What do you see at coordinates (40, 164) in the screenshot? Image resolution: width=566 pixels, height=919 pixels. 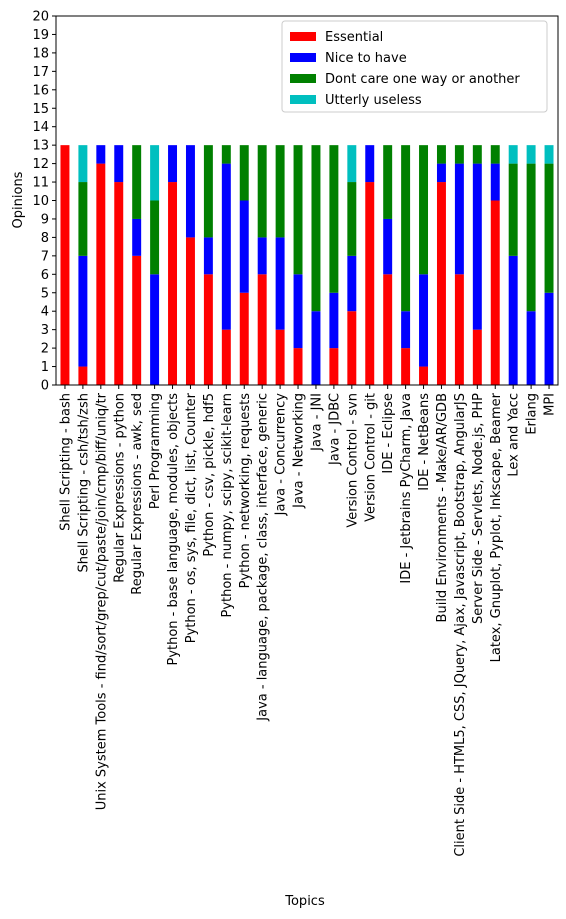 I see `y-tick-label: 12` at bounding box center [40, 164].